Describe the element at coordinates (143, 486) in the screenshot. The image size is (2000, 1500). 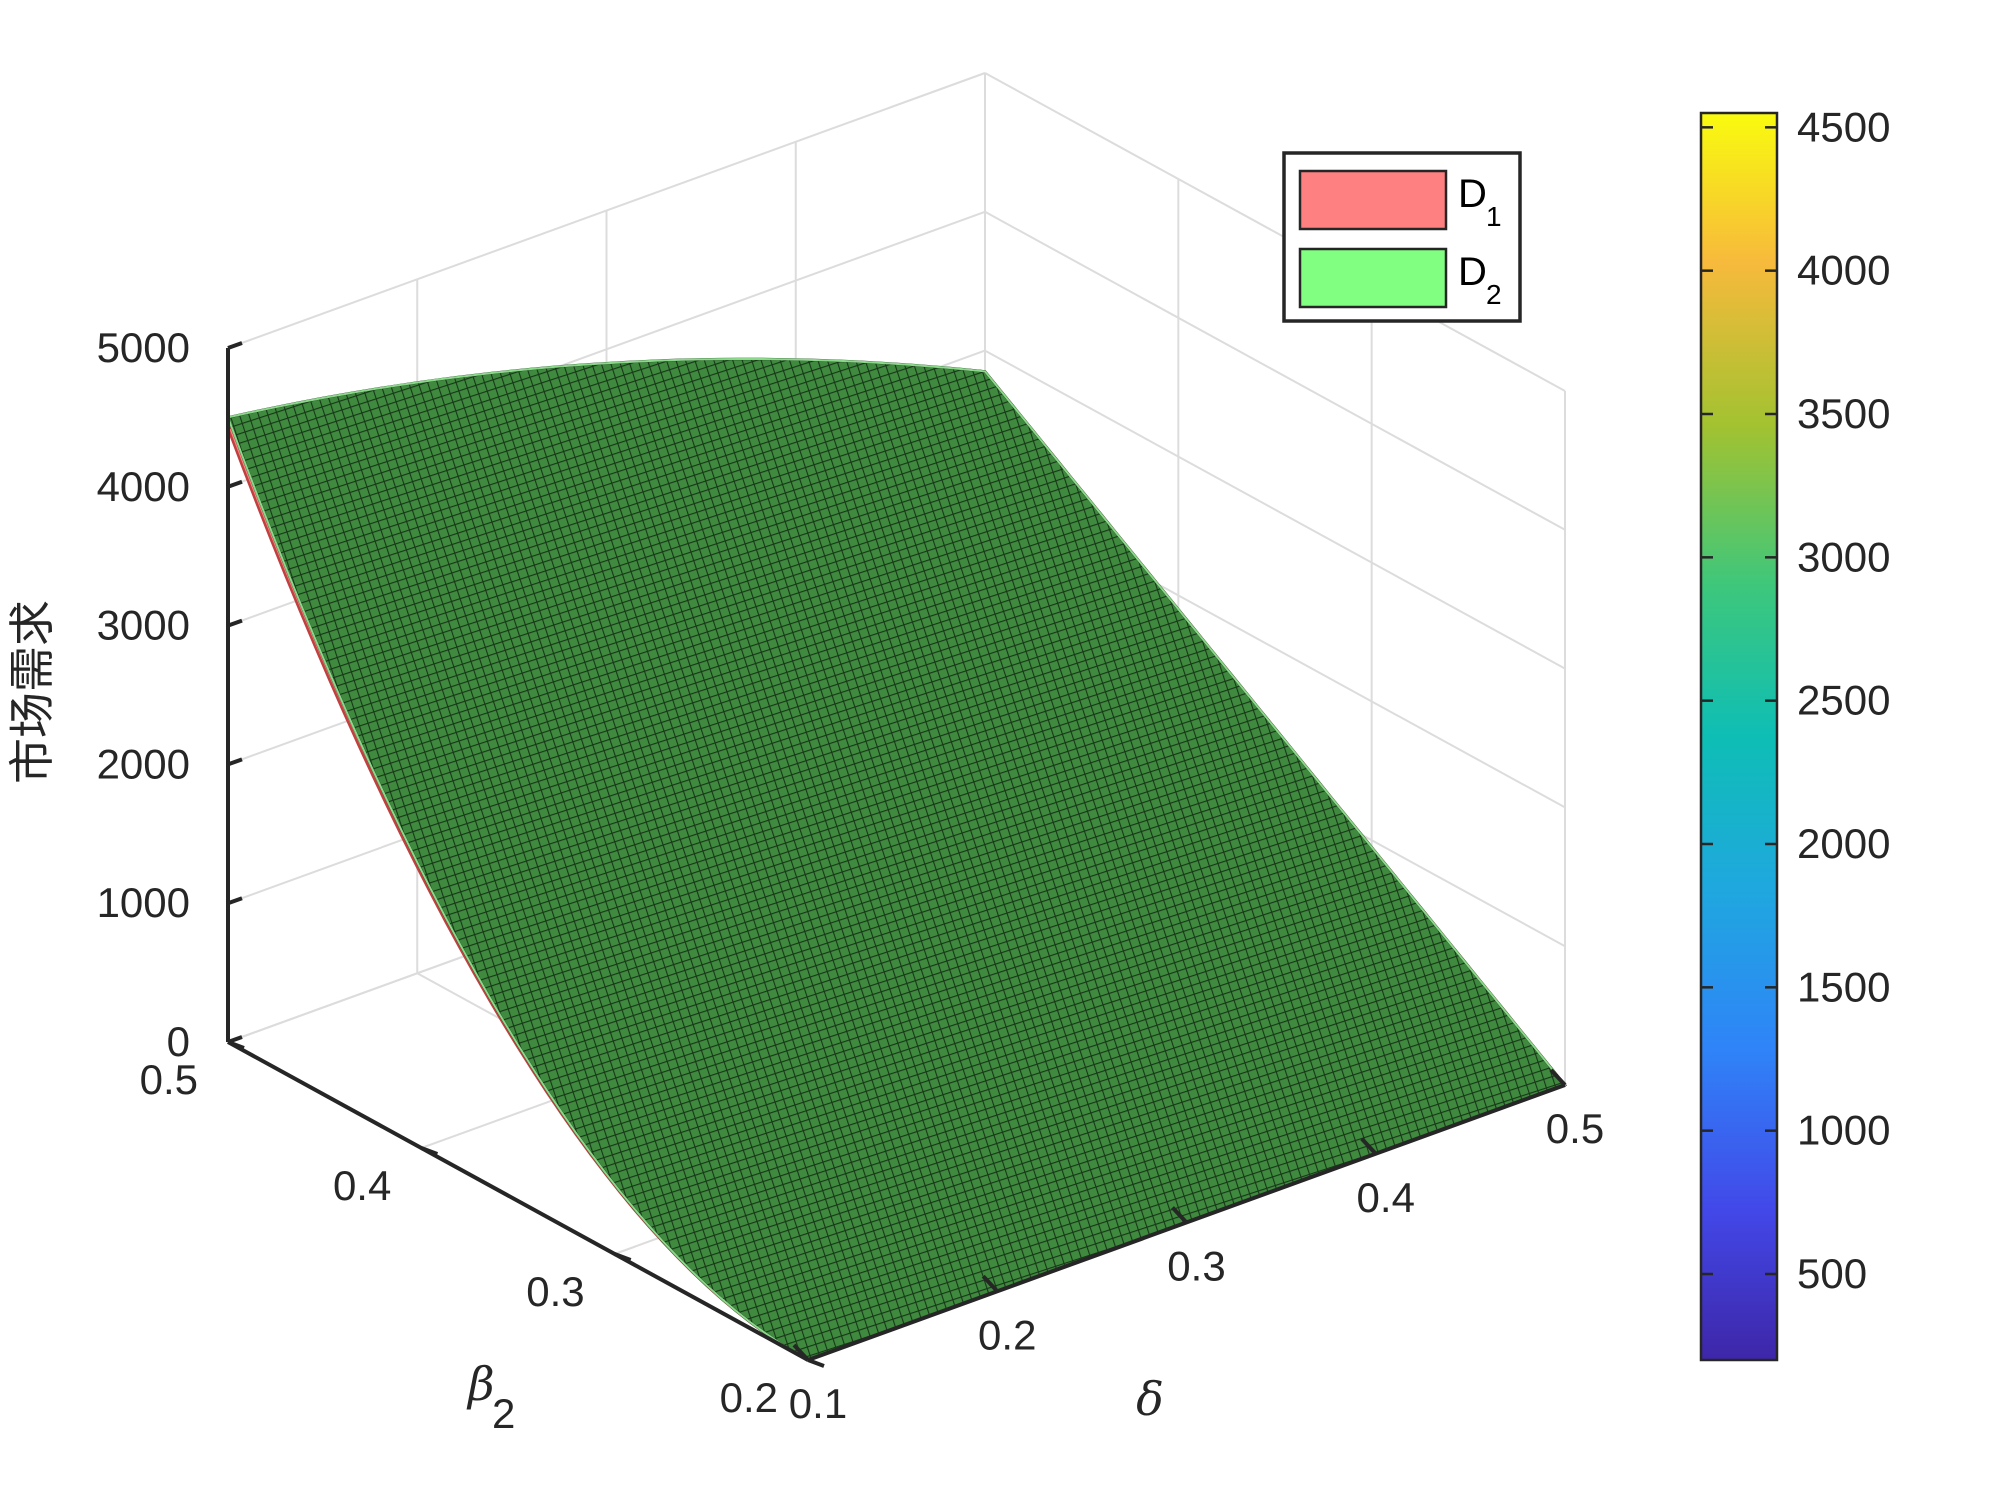
I see `z-tick-label: 4000` at that location.